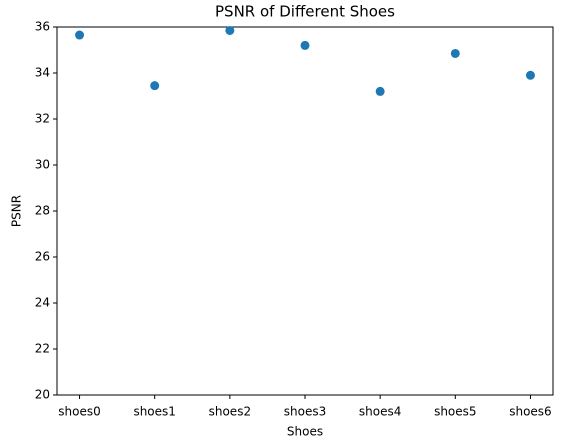  Describe the element at coordinates (42, 119) in the screenshot. I see `y-tick-label: 32` at that location.